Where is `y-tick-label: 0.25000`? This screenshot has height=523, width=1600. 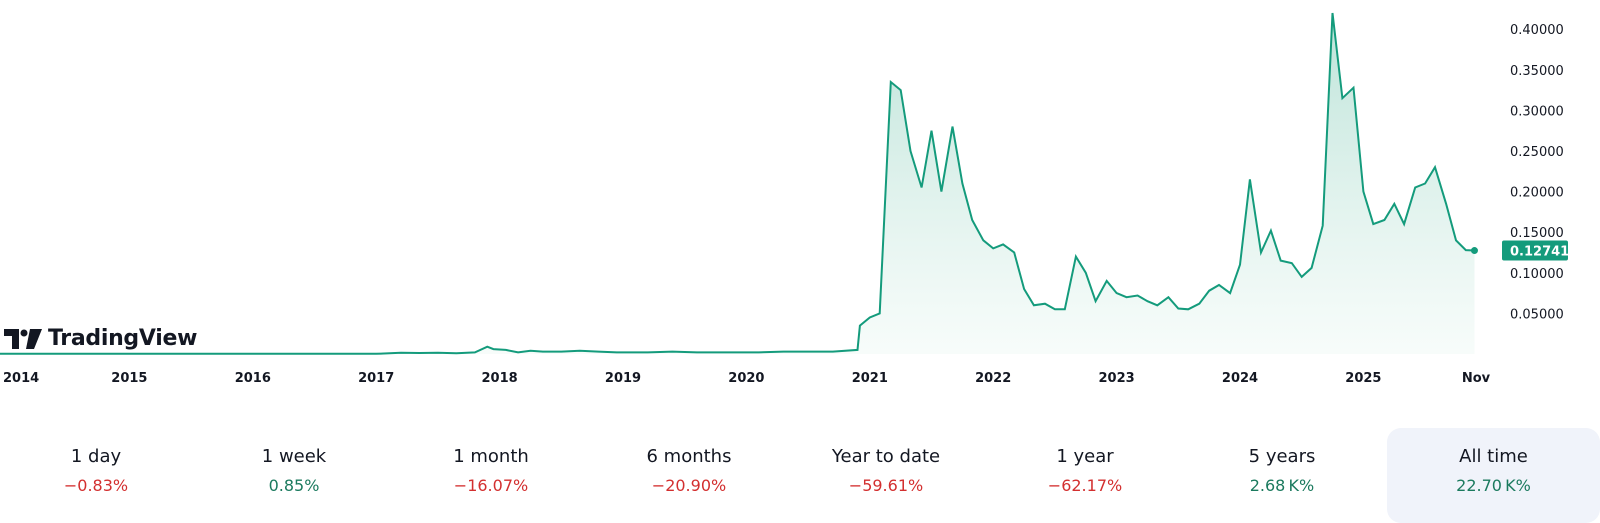
y-tick-label: 0.25000 is located at coordinates (1537, 152).